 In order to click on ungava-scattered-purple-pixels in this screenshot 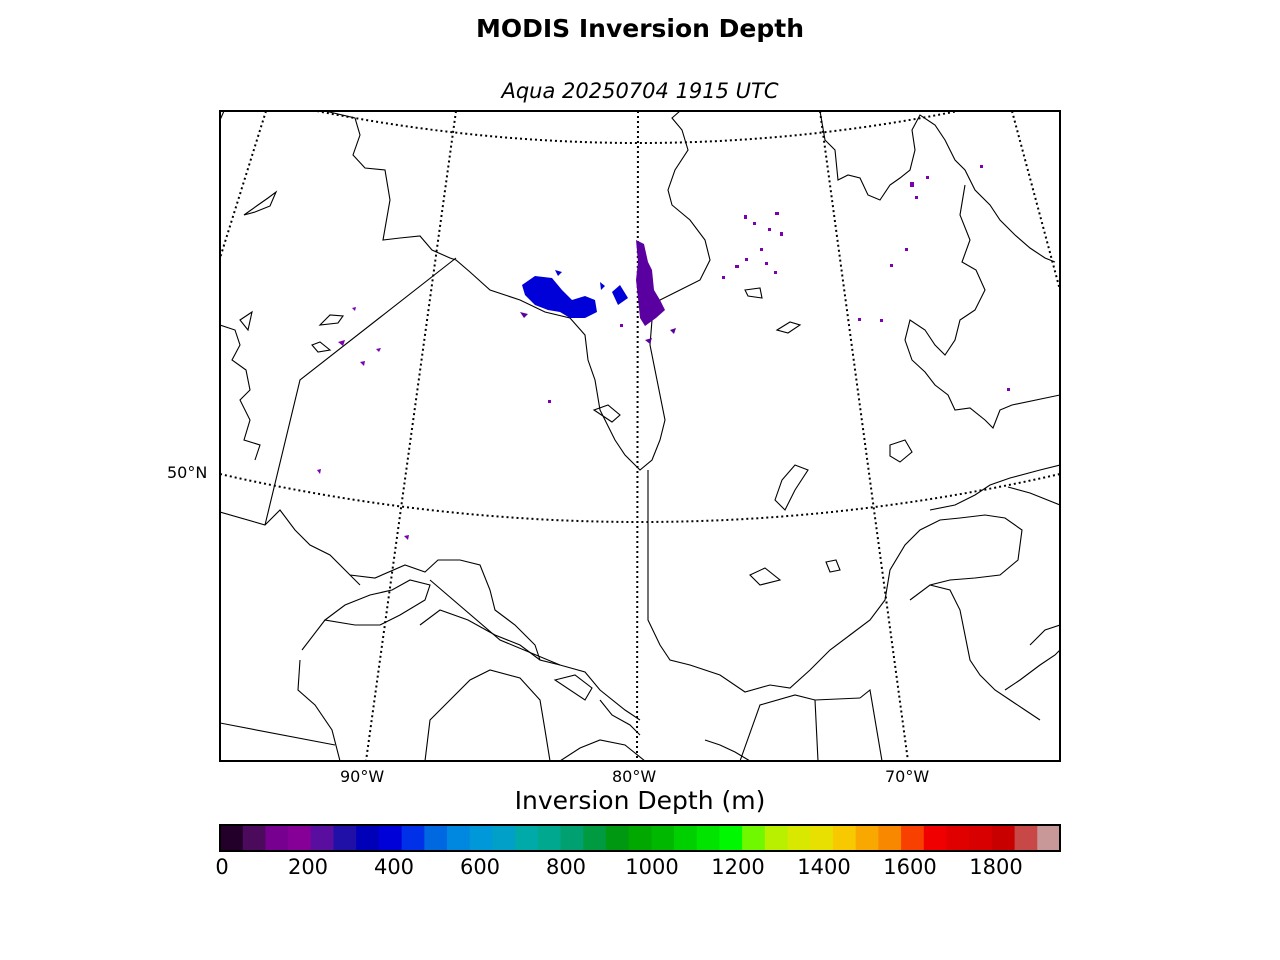, I will do `click(779, 284)`.